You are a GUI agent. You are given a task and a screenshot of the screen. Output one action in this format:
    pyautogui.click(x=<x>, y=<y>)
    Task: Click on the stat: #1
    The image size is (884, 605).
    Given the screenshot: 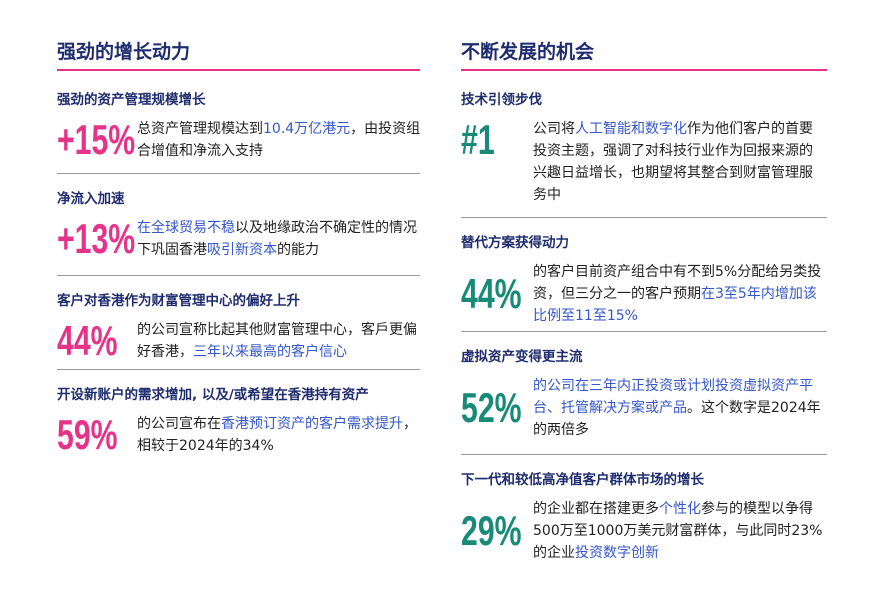 What is the action you would take?
    pyautogui.click(x=478, y=139)
    